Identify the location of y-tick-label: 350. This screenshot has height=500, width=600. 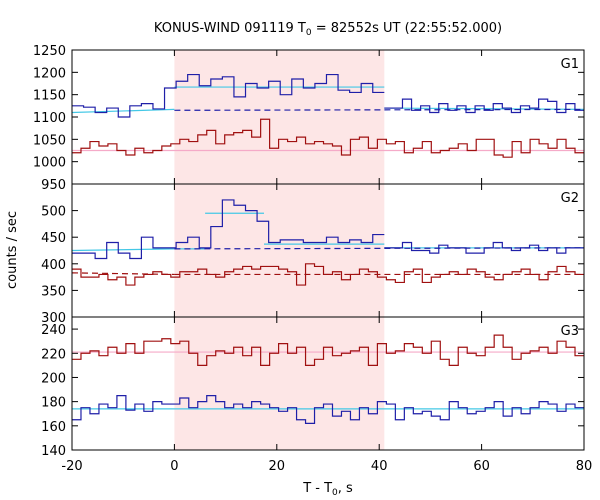
(53, 291).